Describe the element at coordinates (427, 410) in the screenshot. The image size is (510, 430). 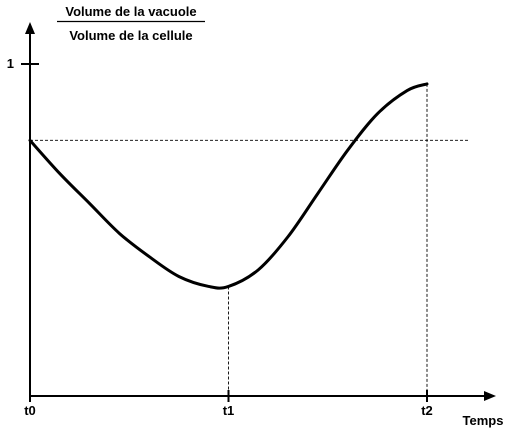
I see `x-tick-label: t2` at that location.